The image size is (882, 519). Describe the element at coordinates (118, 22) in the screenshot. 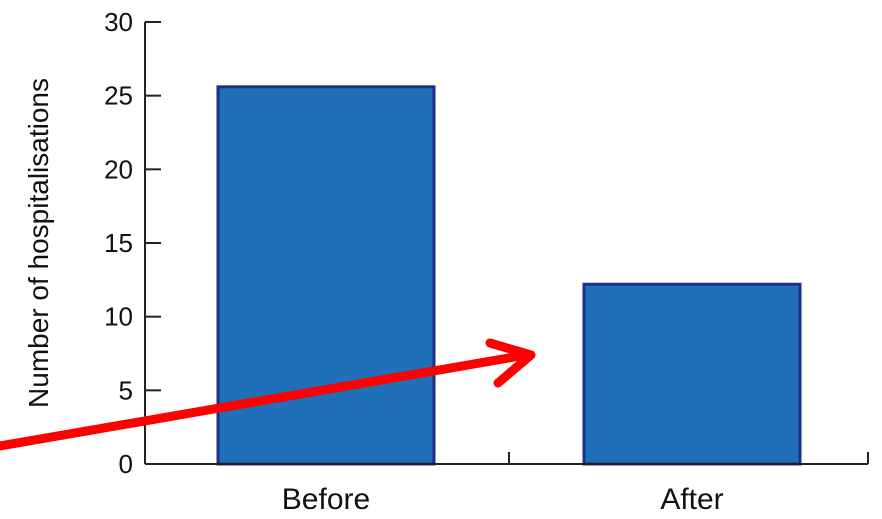

I see `y-tick-label: 30` at that location.